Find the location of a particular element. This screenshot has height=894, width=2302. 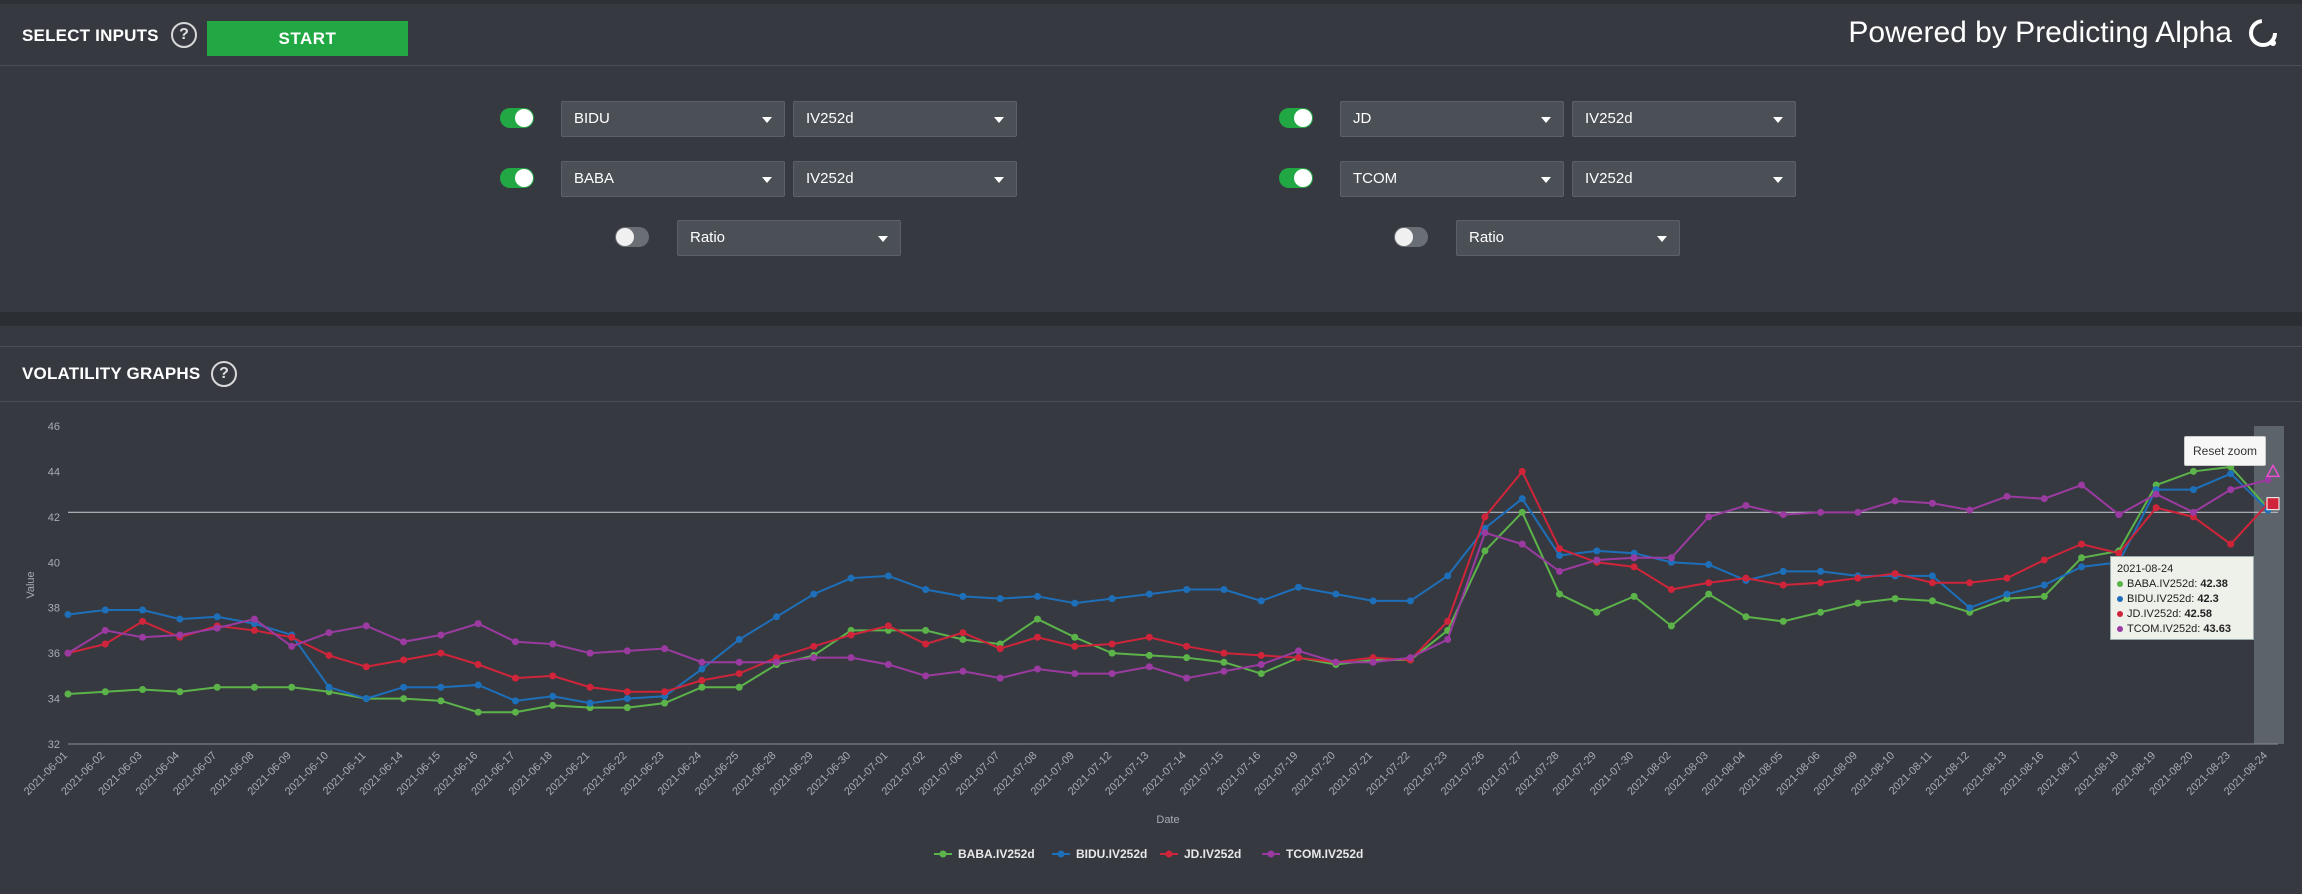

reset-zoom-button: Reset zoom is located at coordinates (2225, 451).